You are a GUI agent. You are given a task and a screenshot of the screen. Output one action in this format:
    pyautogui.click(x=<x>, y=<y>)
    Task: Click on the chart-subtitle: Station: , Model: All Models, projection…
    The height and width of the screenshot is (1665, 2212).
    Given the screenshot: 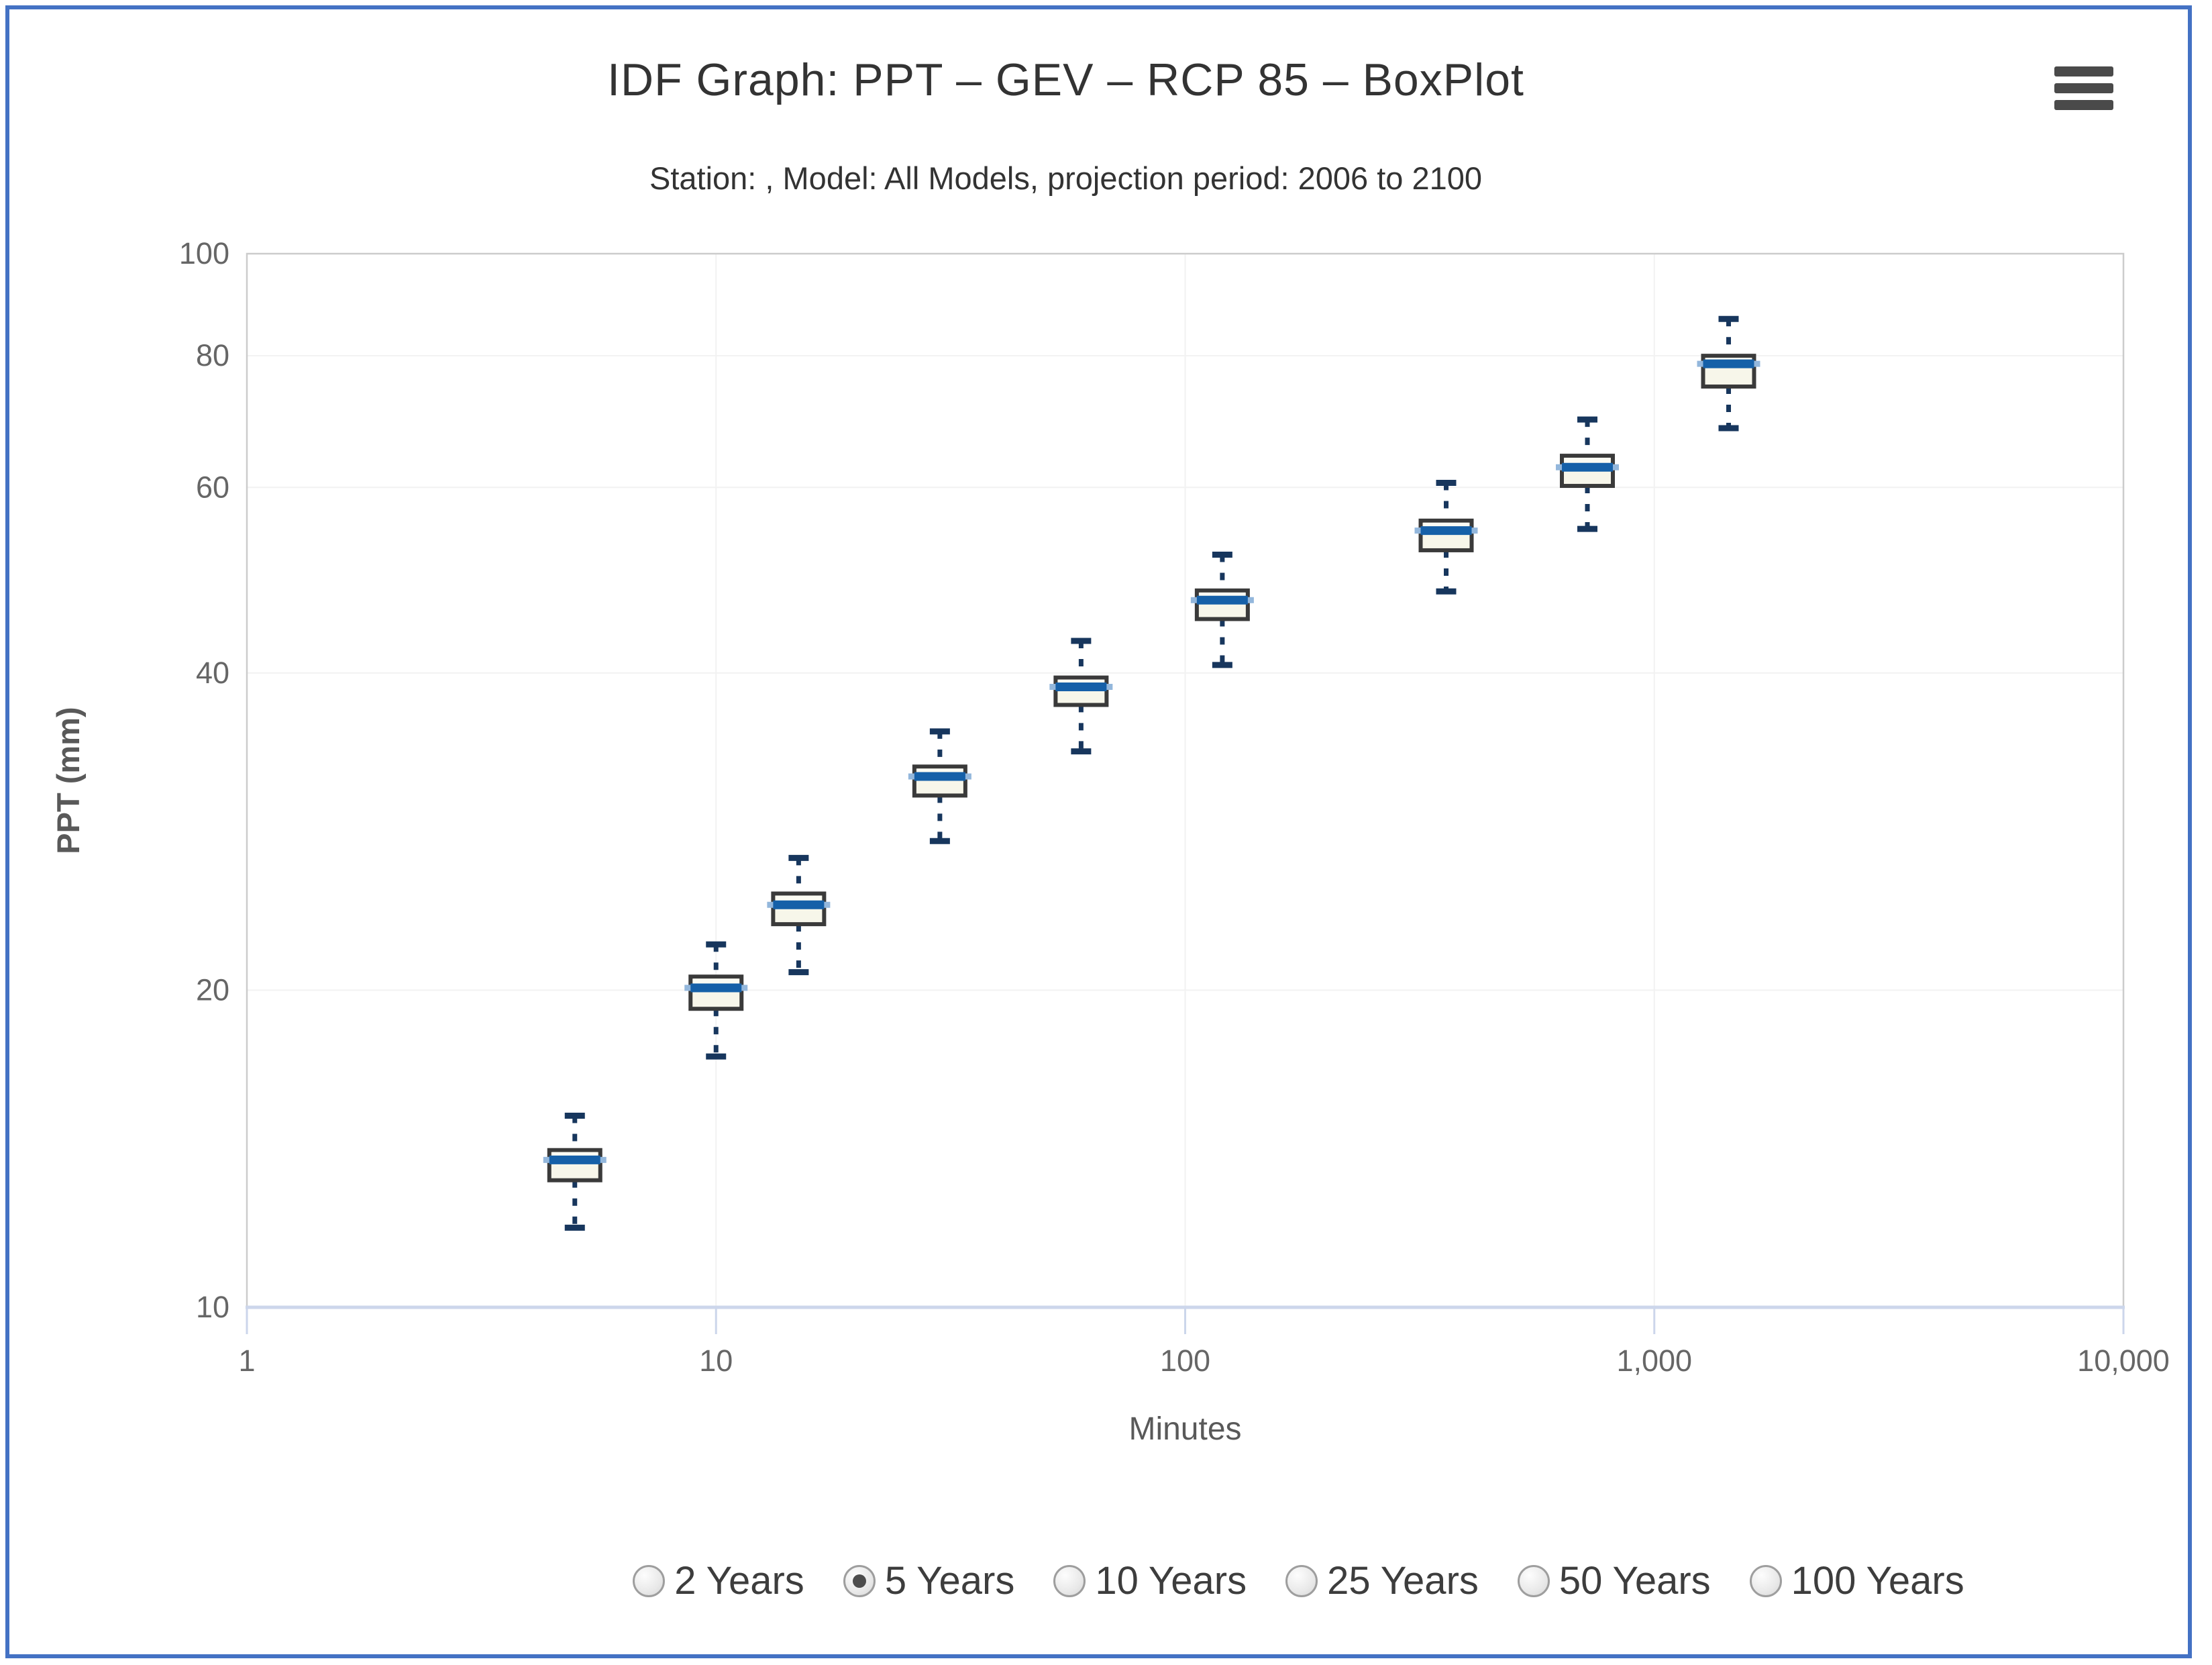 What is the action you would take?
    pyautogui.click(x=1066, y=178)
    